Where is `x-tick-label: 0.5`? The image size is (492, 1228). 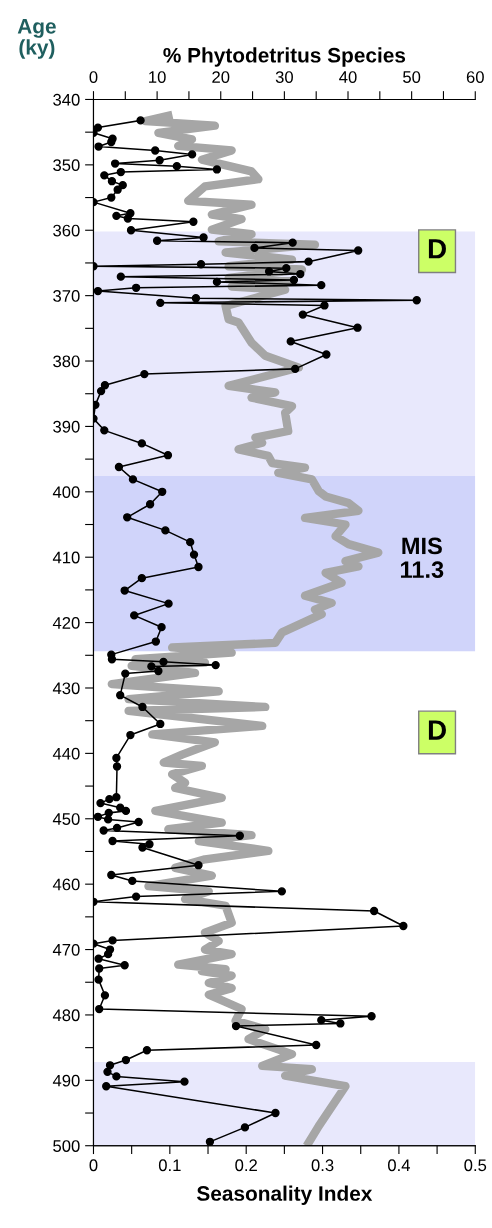 x-tick-label: 0.5 is located at coordinates (475, 1165).